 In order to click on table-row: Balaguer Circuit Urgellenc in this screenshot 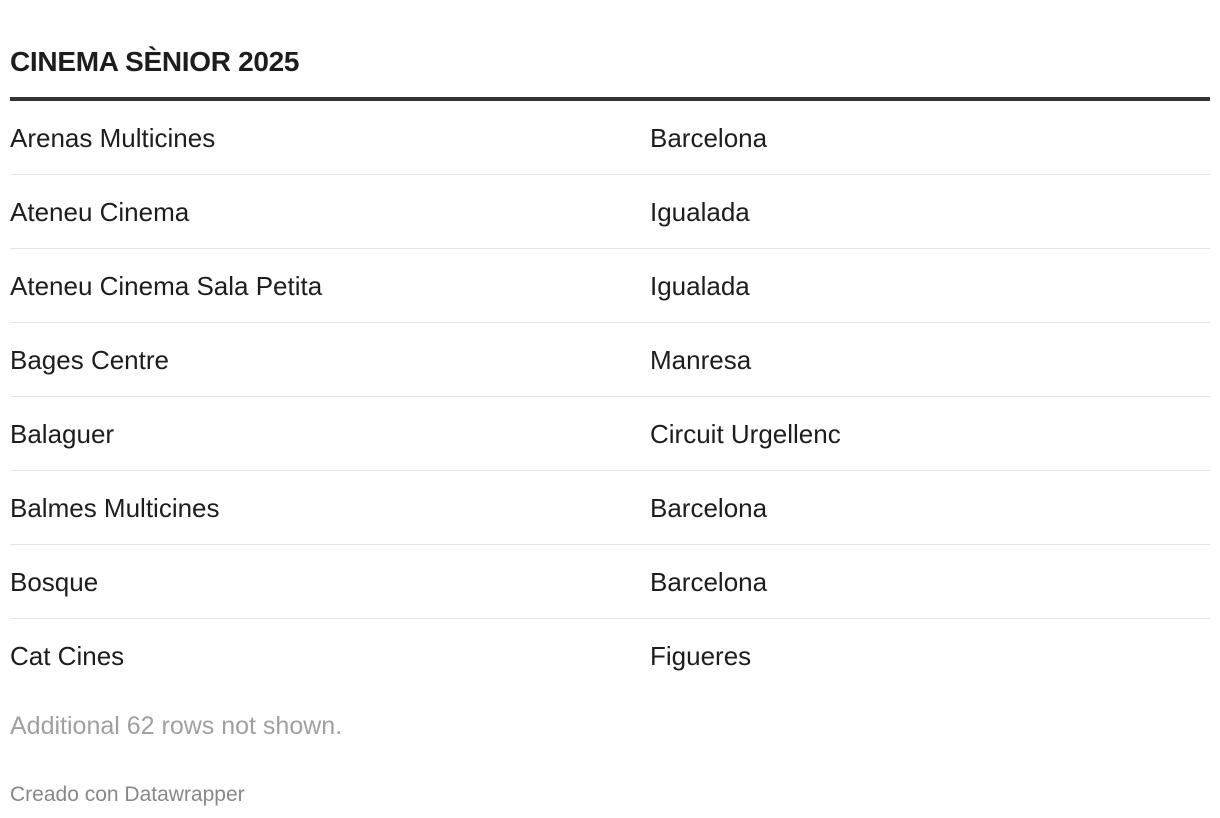, I will do `click(610, 434)`.